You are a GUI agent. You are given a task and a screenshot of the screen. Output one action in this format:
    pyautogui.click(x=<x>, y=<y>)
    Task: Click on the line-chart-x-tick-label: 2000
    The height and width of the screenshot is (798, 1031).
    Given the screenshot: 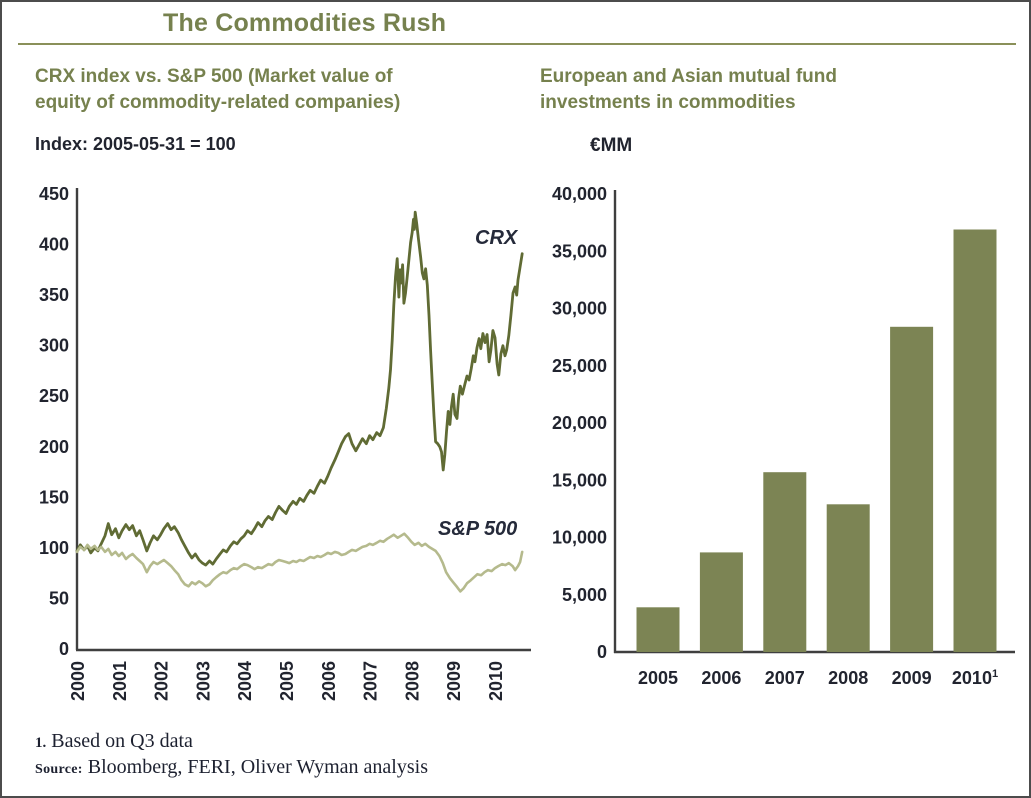 What is the action you would take?
    pyautogui.click(x=78, y=681)
    